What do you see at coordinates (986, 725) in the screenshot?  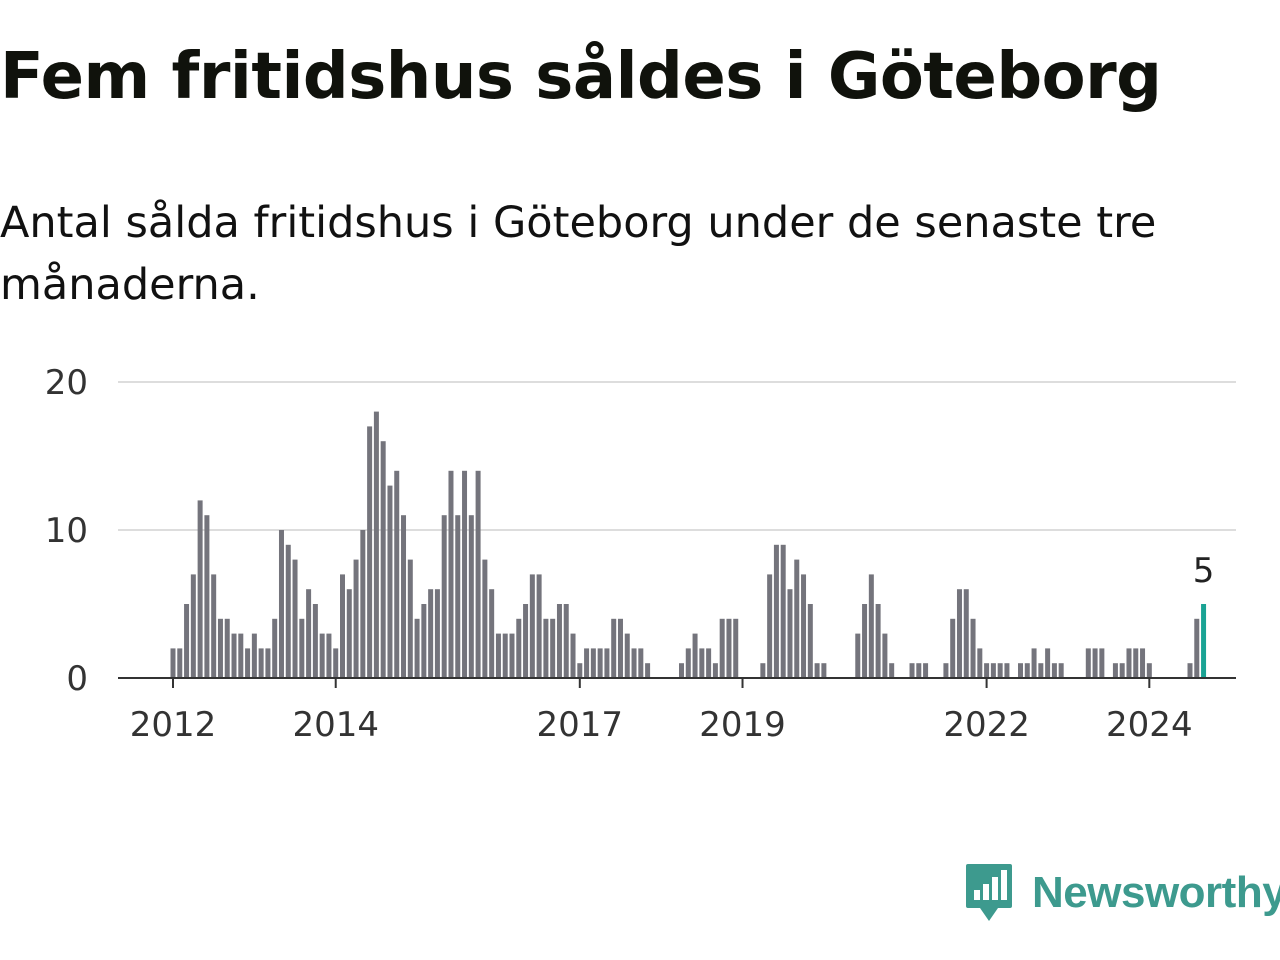 I see `x-tick-label-2022: 2022` at bounding box center [986, 725].